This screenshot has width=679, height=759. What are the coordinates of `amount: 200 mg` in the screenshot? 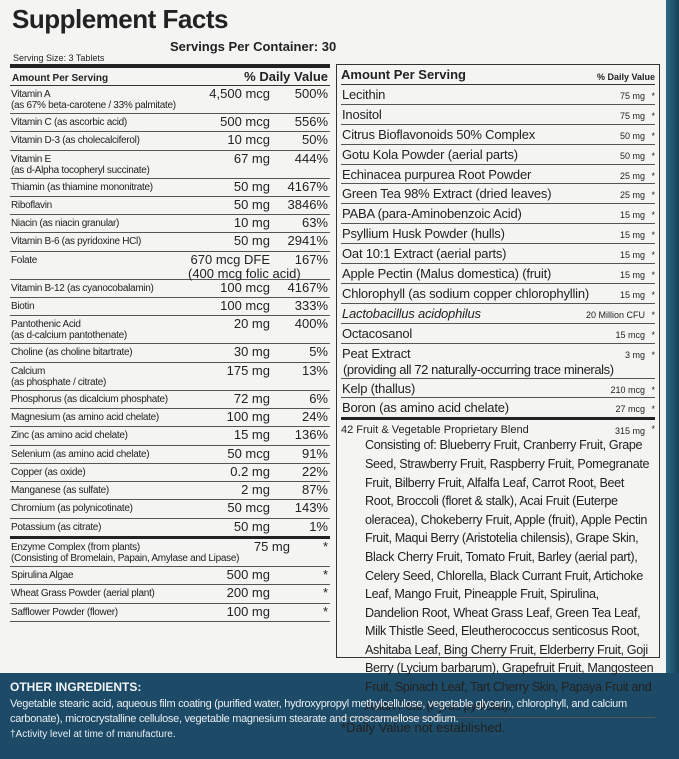 It's located at (248, 593).